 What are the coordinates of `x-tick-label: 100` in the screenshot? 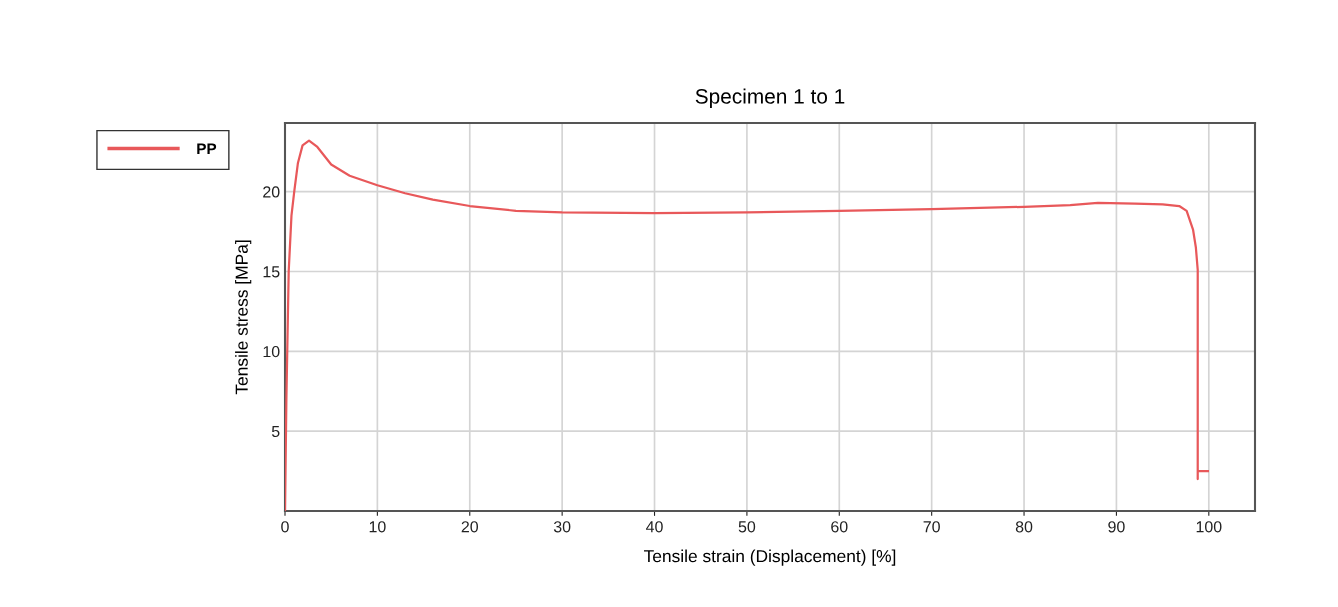 It's located at (1209, 527).